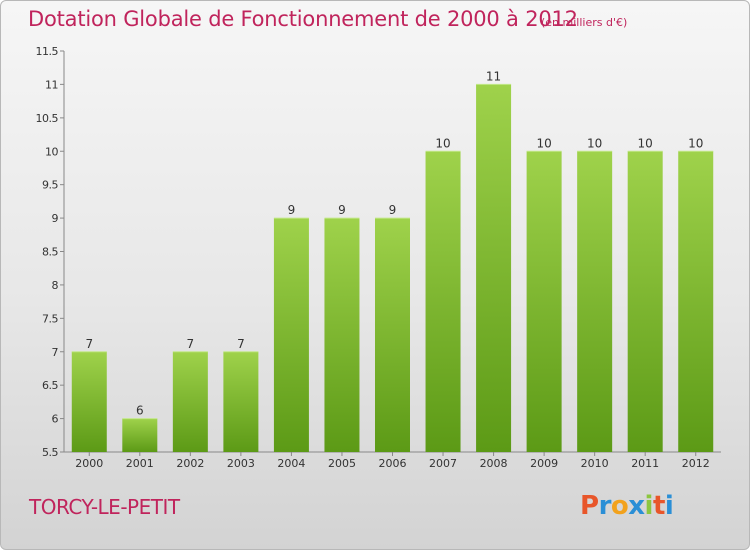 The height and width of the screenshot is (550, 750). What do you see at coordinates (544, 463) in the screenshot?
I see `x-tick-label: 2009` at bounding box center [544, 463].